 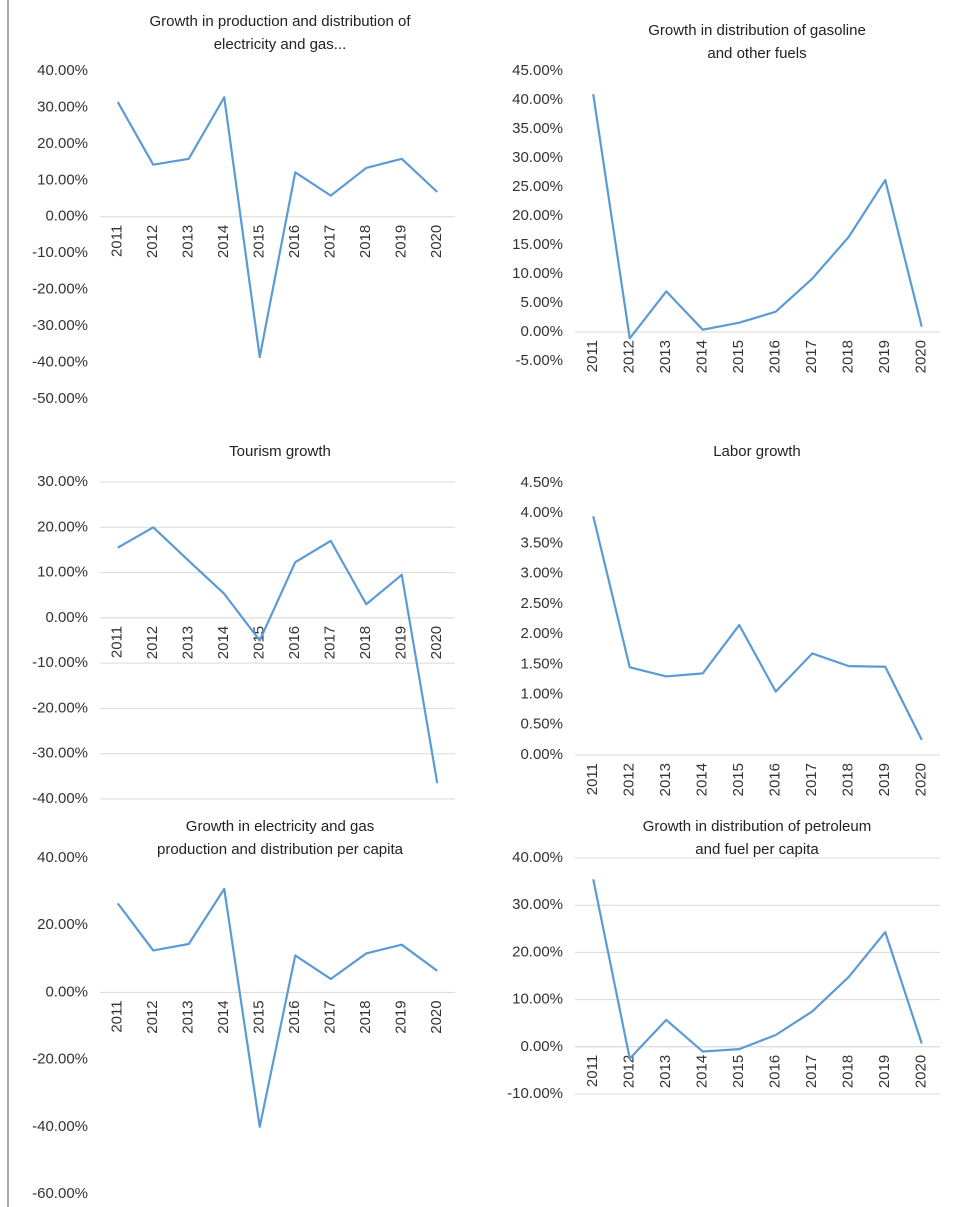 What do you see at coordinates (541, 302) in the screenshot?
I see `y-tick-label: 5.00%` at bounding box center [541, 302].